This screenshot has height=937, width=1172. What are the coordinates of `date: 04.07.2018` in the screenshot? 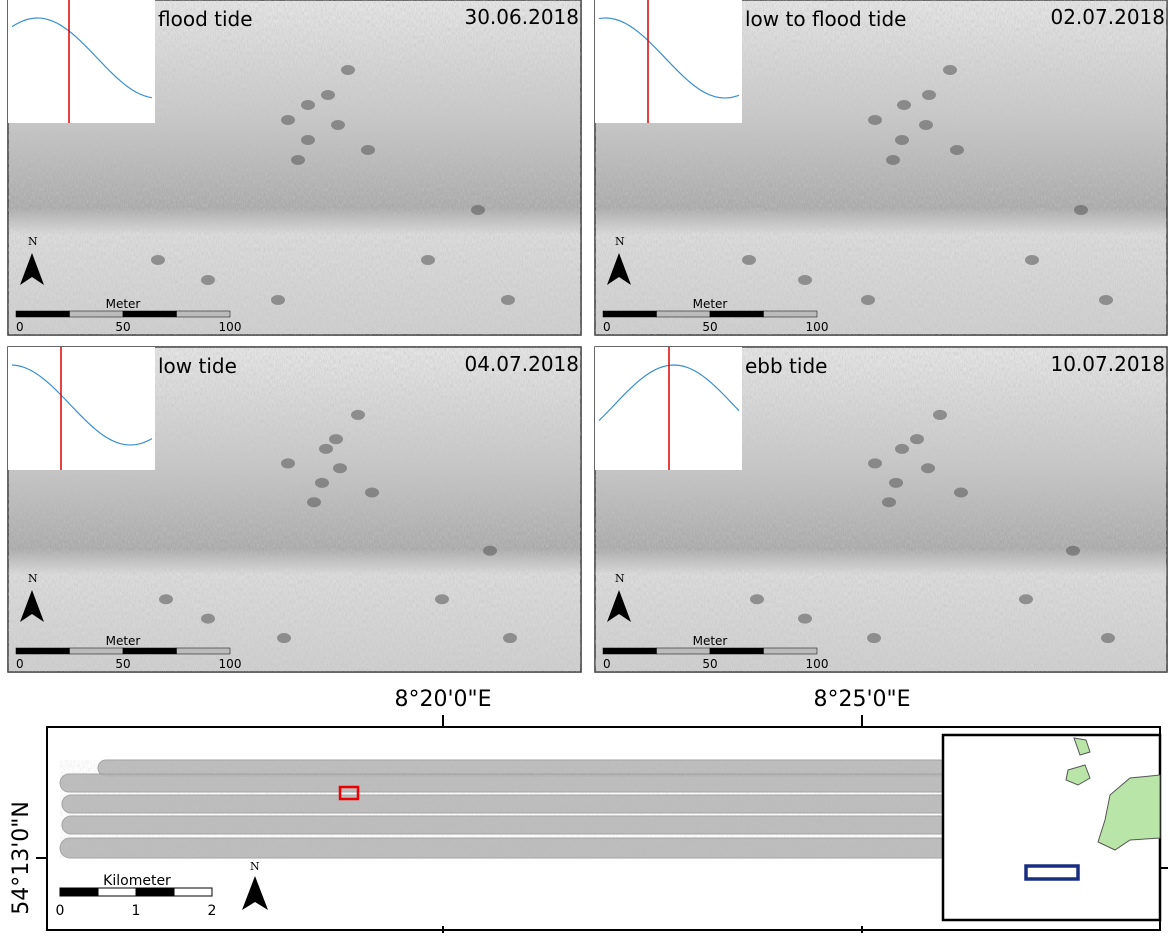 It's located at (521, 364).